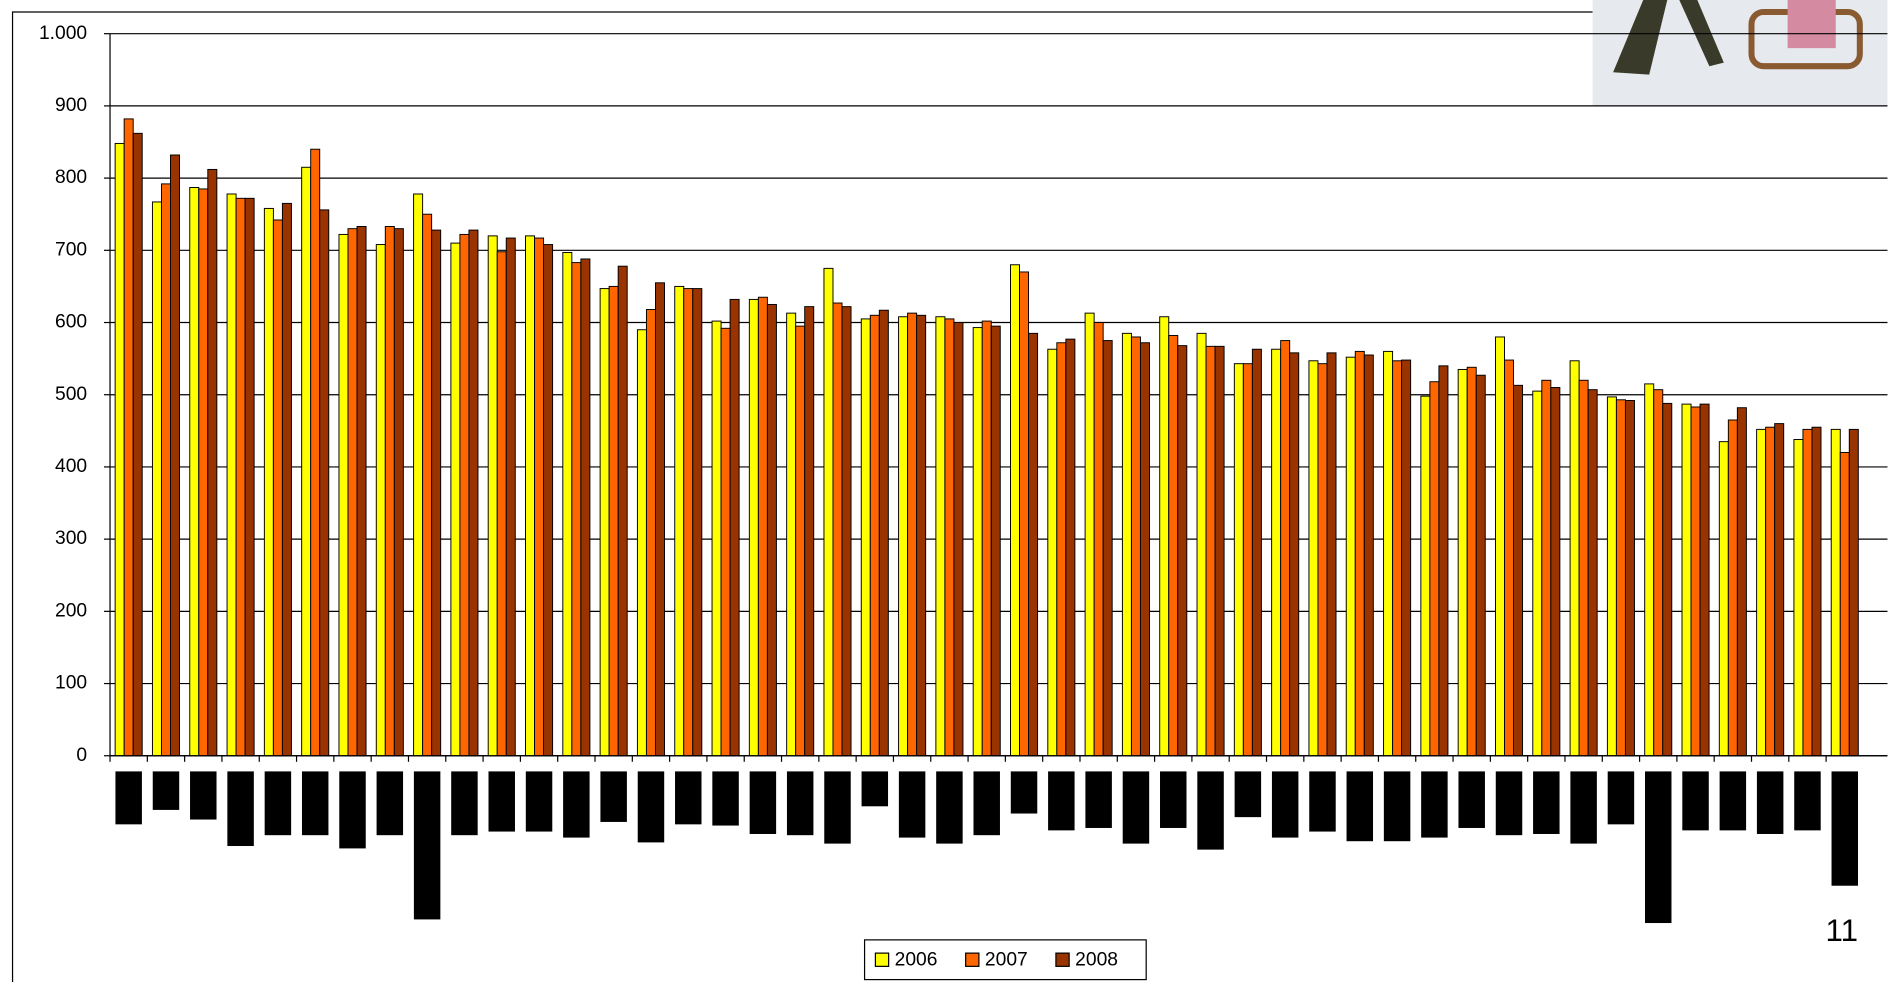  I want to click on y-tick-label: 100, so click(71, 683).